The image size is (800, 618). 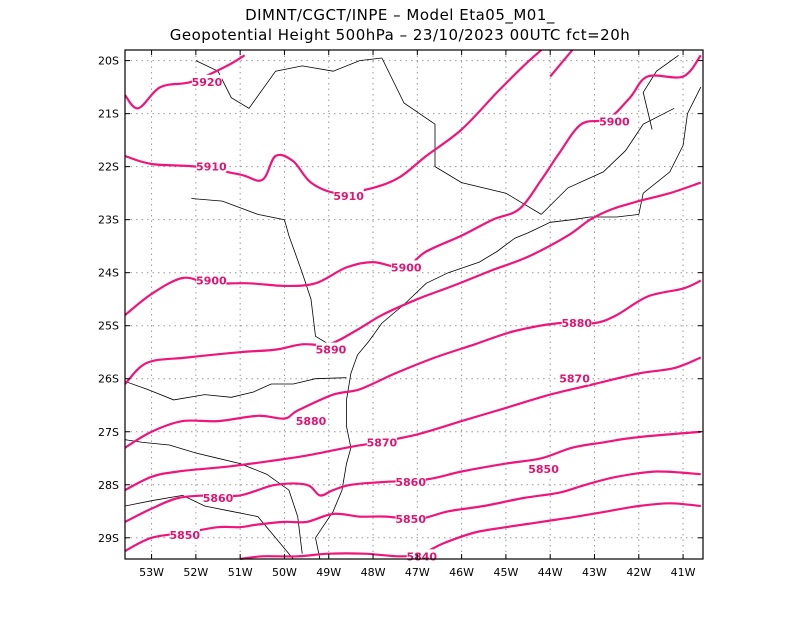 I want to click on y-tick-label: 26S, so click(x=108, y=379).